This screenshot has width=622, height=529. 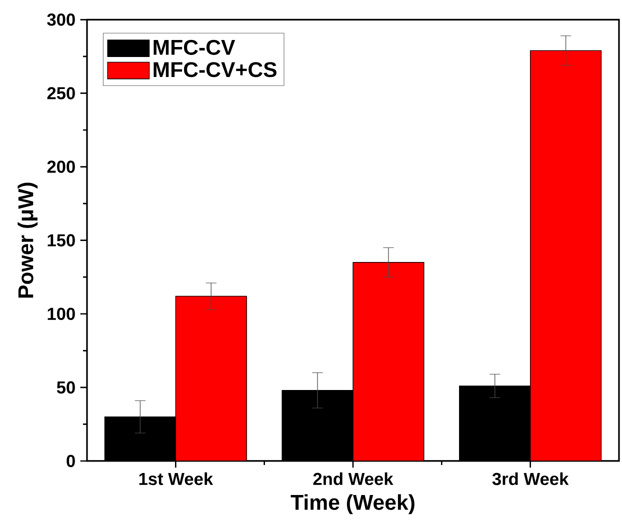 I want to click on x-axis-title: Time (Week), so click(x=352, y=504).